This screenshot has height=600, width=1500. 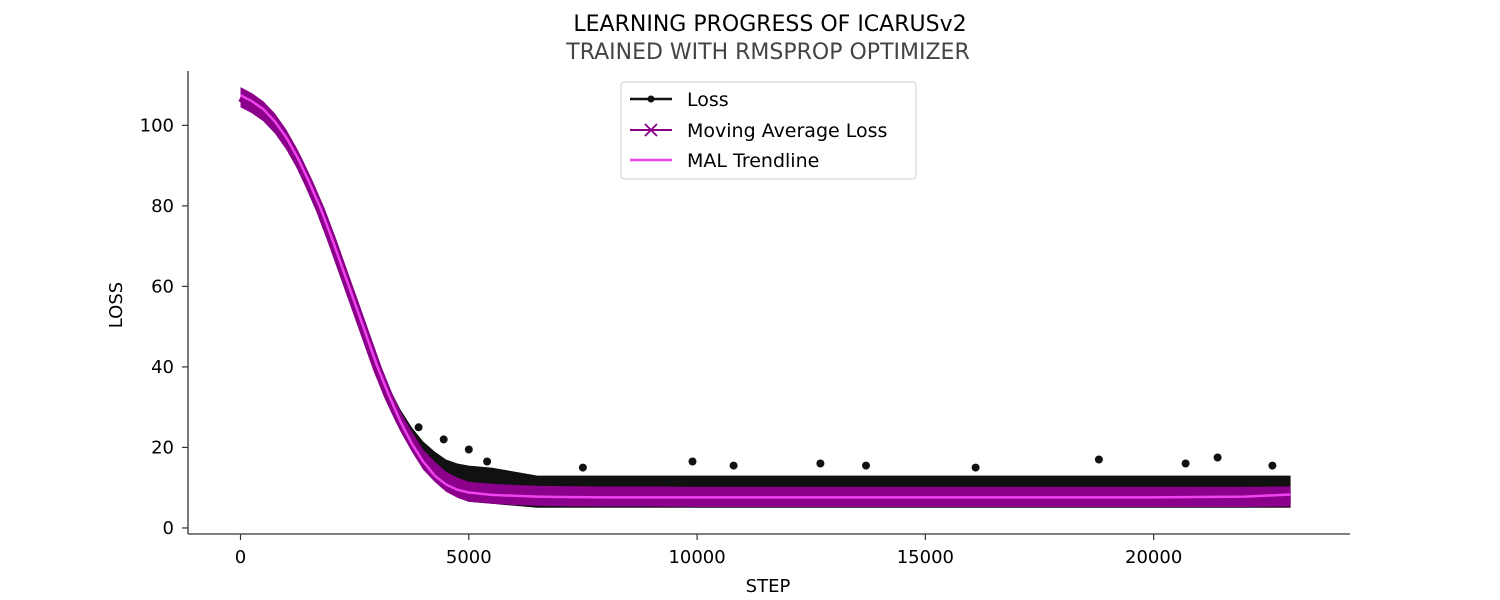 I want to click on y-tick-label: 80, so click(x=162, y=206).